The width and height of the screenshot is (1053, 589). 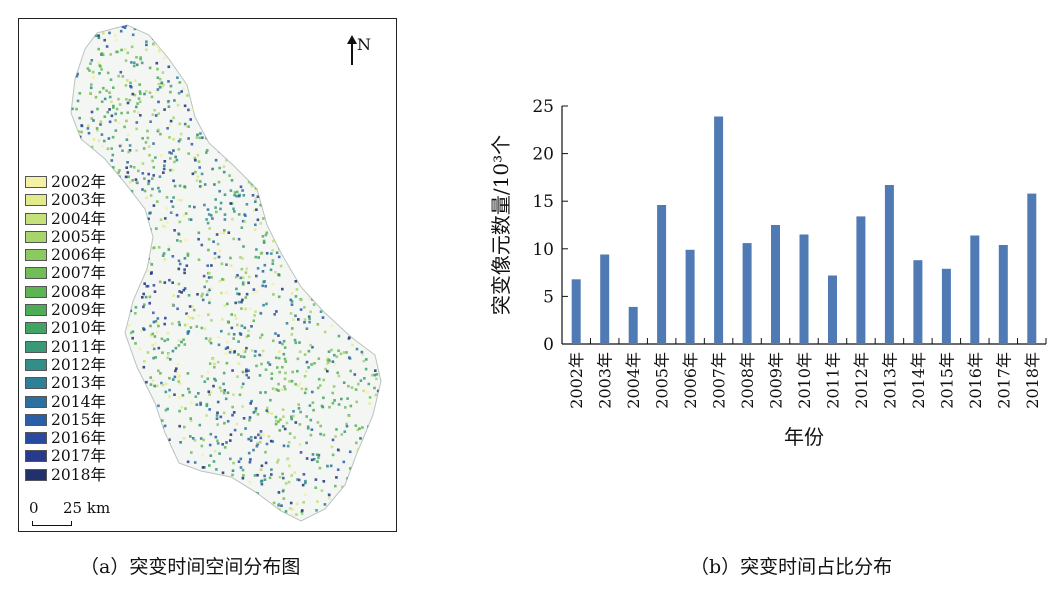 I want to click on x-tick-label: 2005年, so click(x=662, y=380).